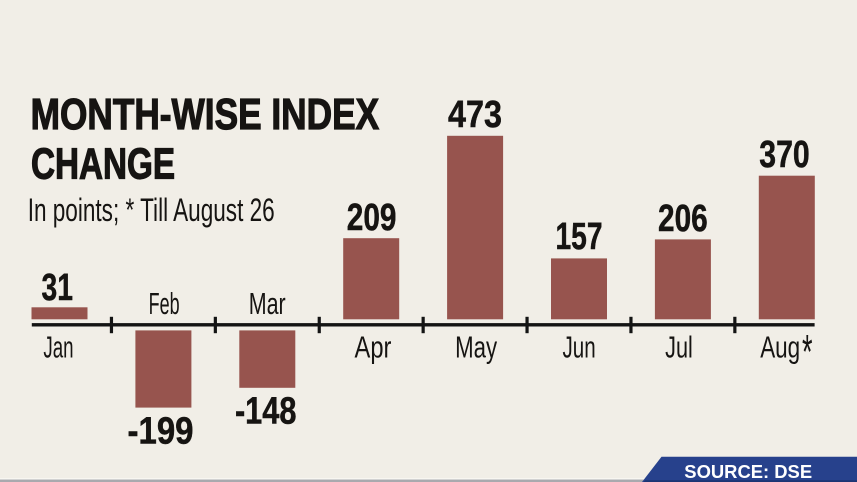  What do you see at coordinates (266, 412) in the screenshot?
I see `svg-text: -148` at bounding box center [266, 412].